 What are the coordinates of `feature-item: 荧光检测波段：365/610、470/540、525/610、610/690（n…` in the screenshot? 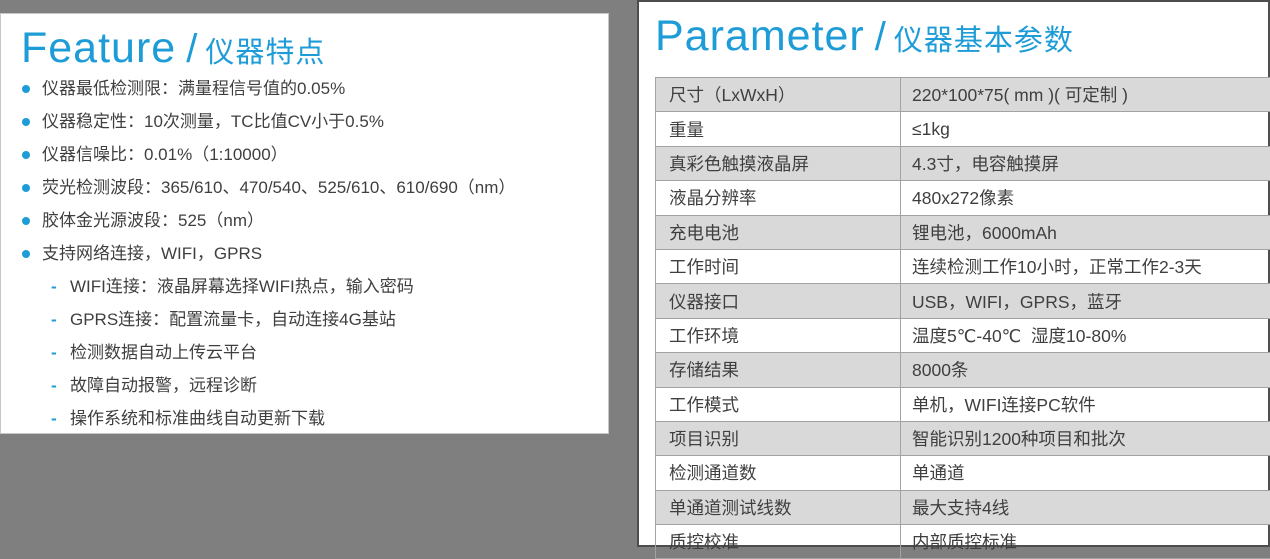 It's located at (302, 187).